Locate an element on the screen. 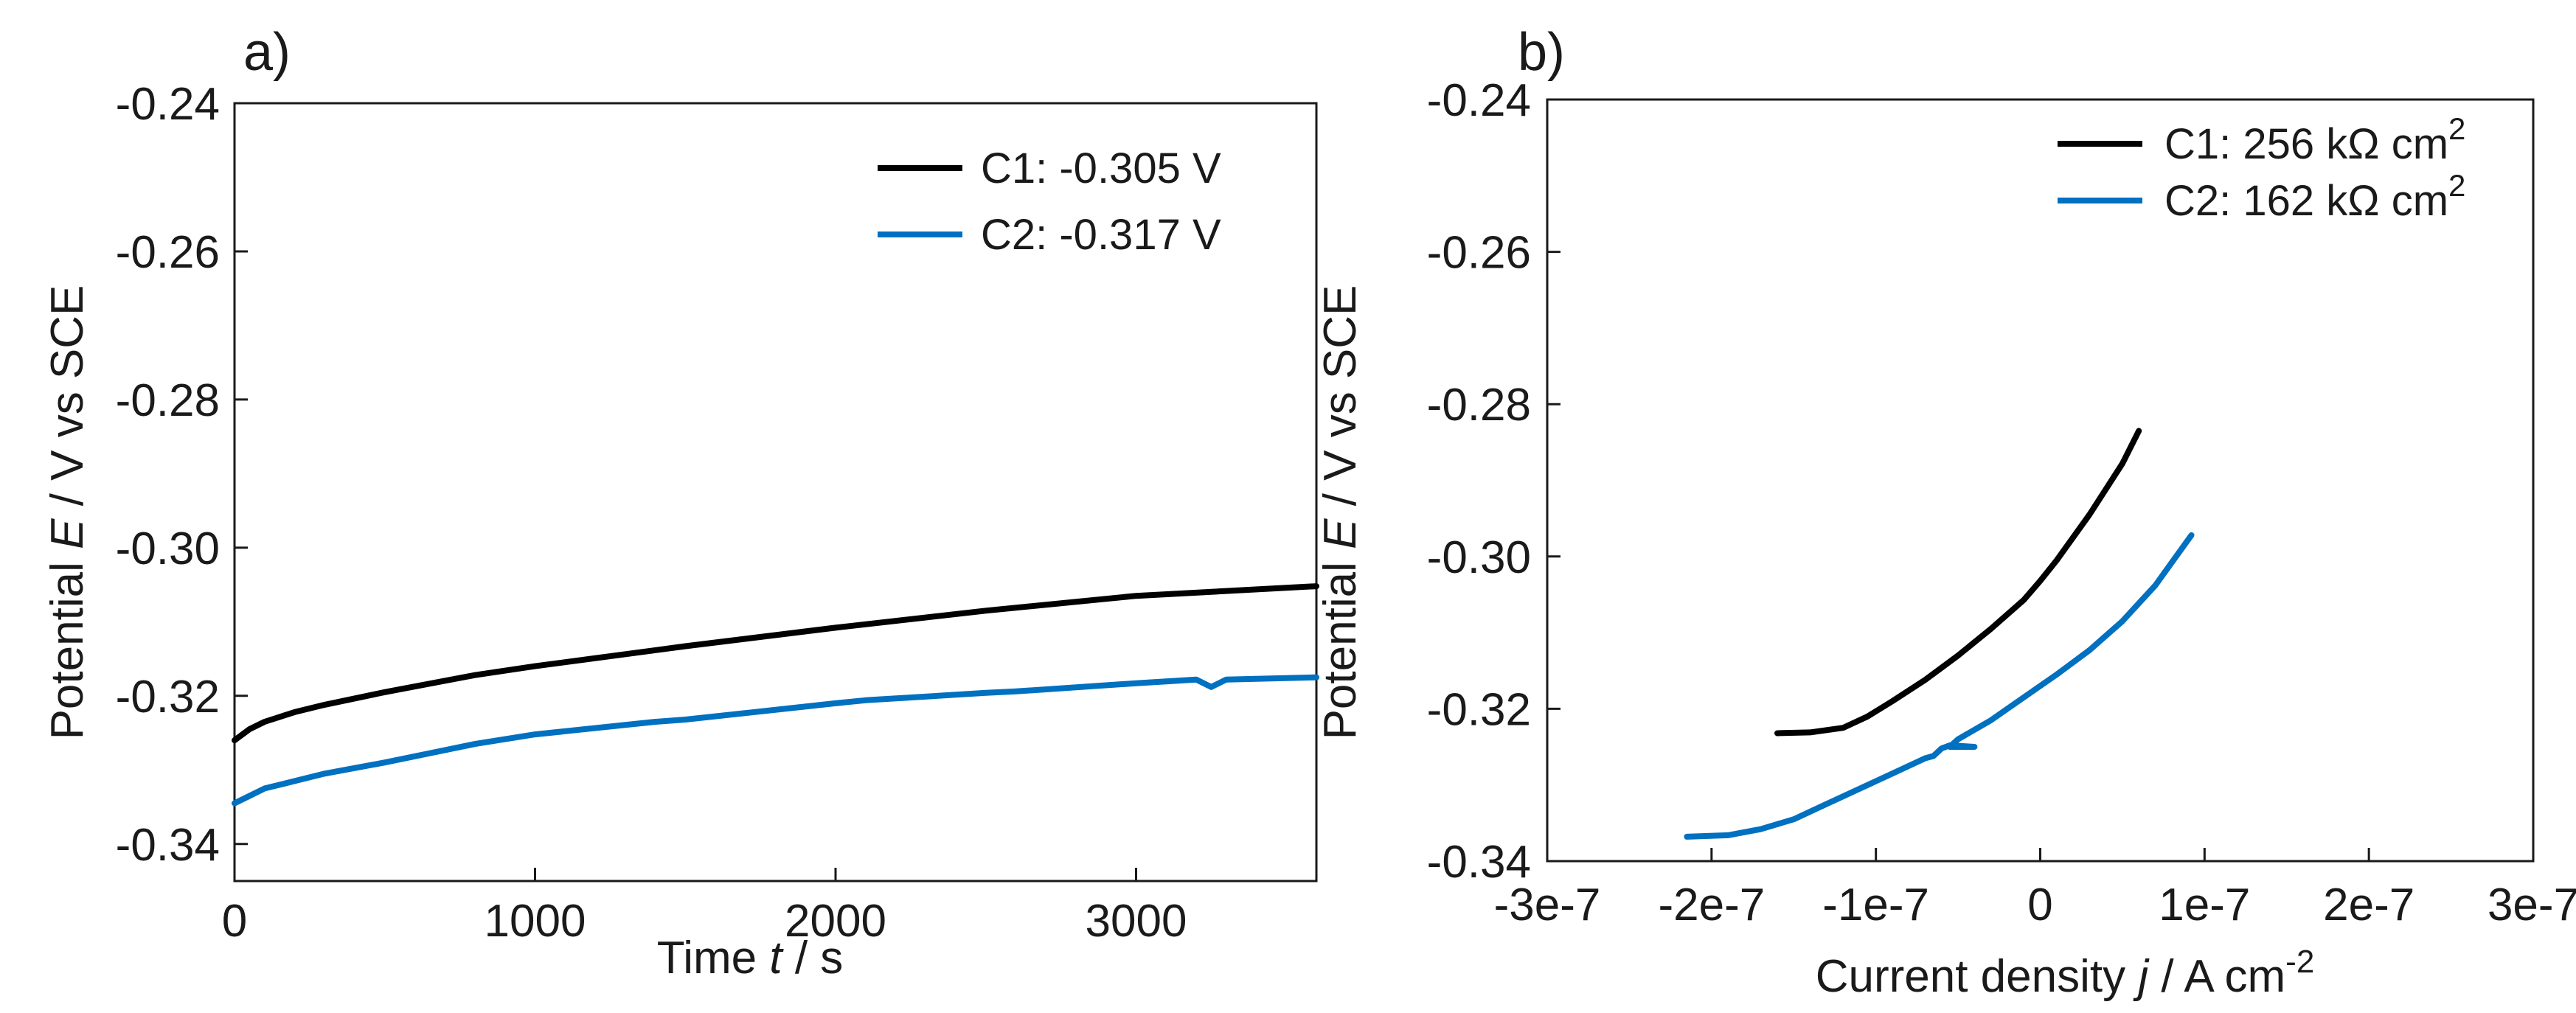 The image size is (2576, 1013). panel-a-series is located at coordinates (775, 695).